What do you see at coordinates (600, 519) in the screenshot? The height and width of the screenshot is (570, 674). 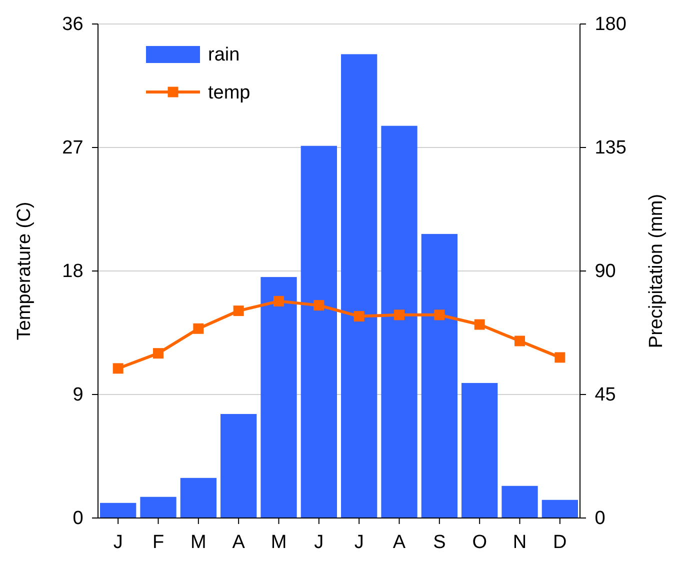 I see `y2-tick-label: 0` at bounding box center [600, 519].